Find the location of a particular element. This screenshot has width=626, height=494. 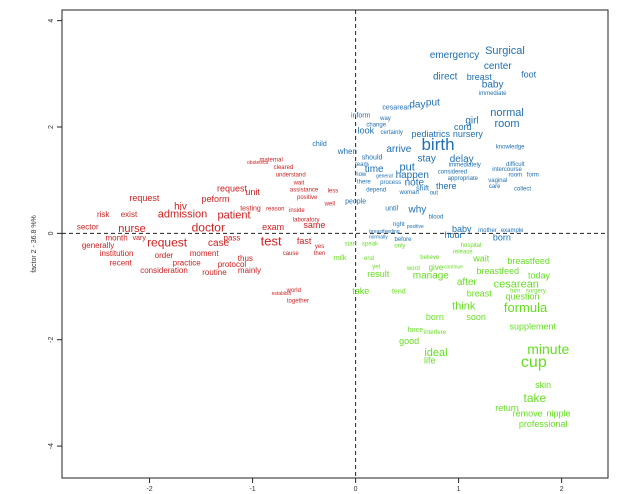

word-label: ideal is located at coordinates (435, 353).